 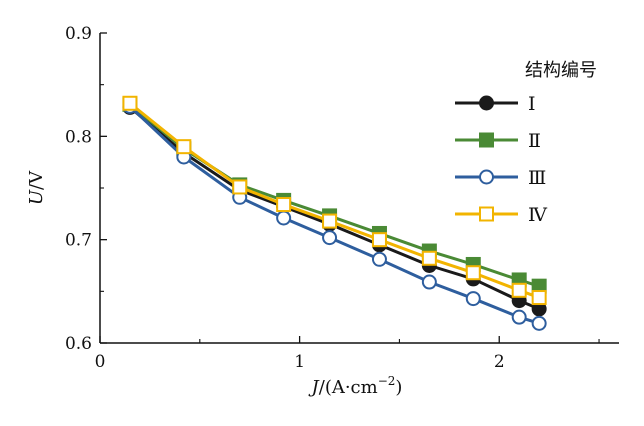 What do you see at coordinates (537, 178) in the screenshot?
I see `legend-label: Ⅲ` at bounding box center [537, 178].